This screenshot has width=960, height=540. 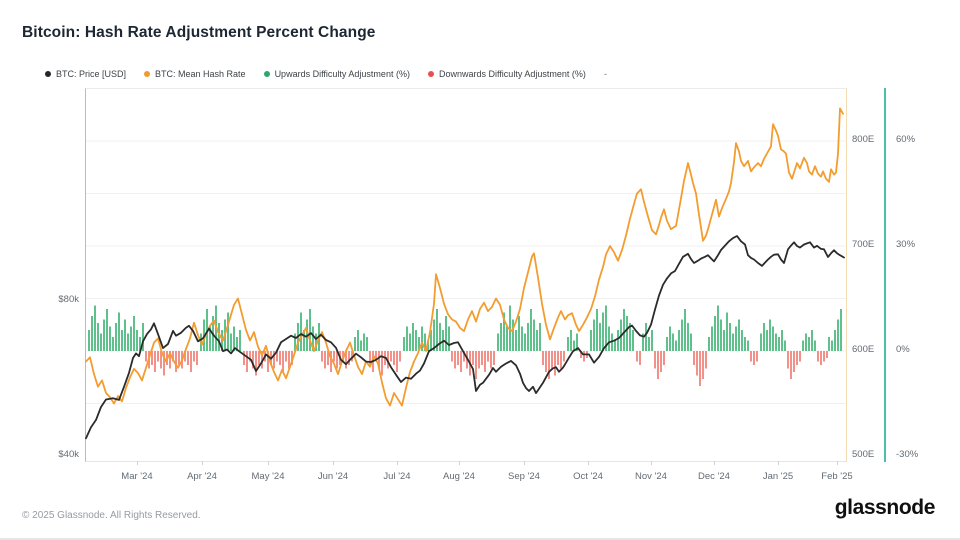 I want to click on legend-item: Downwards Difficulty Adjustment (%), so click(x=506, y=74).